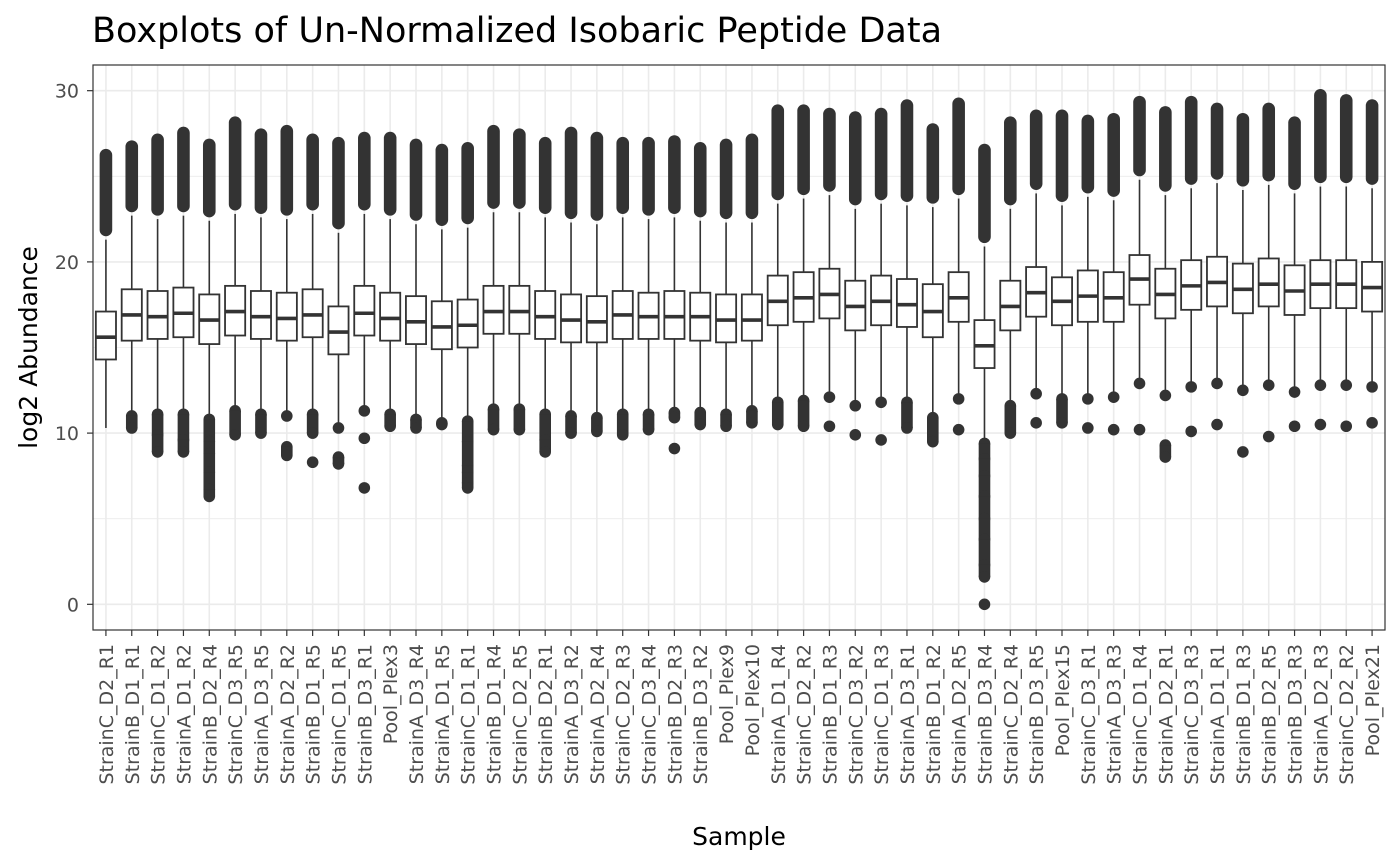 The width and height of the screenshot is (1400, 866). Describe the element at coordinates (1141, 714) in the screenshot. I see `x-tick-label: StrainC_D1_R4` at that location.